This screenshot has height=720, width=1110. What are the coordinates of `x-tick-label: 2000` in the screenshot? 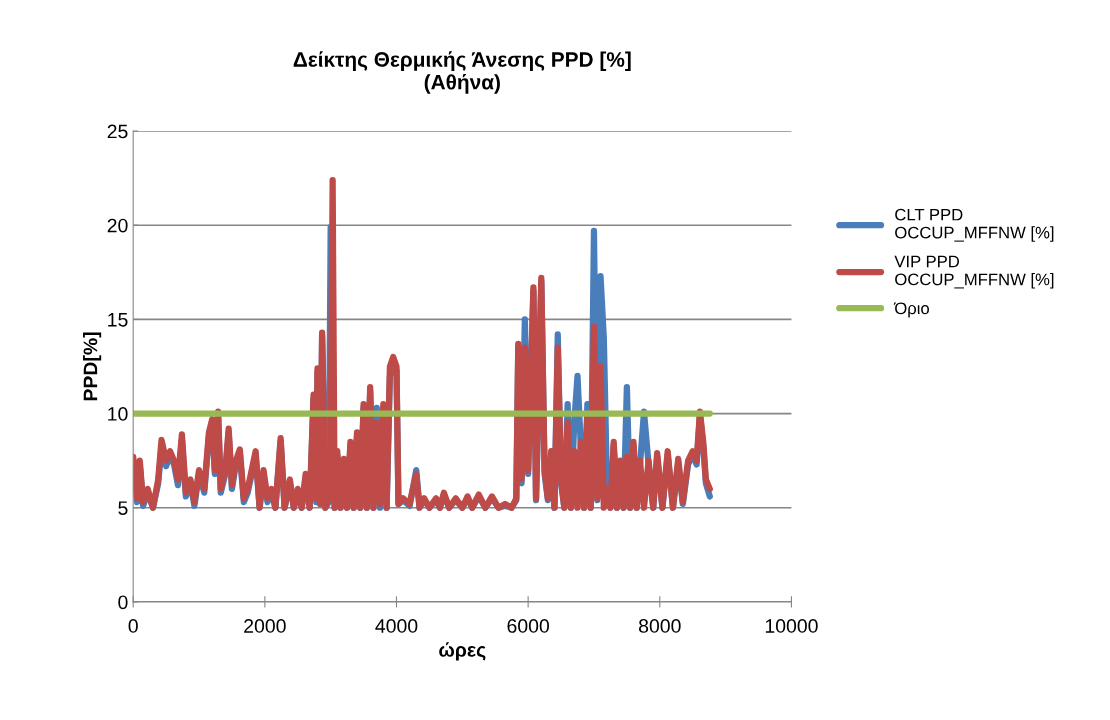 It's located at (265, 626).